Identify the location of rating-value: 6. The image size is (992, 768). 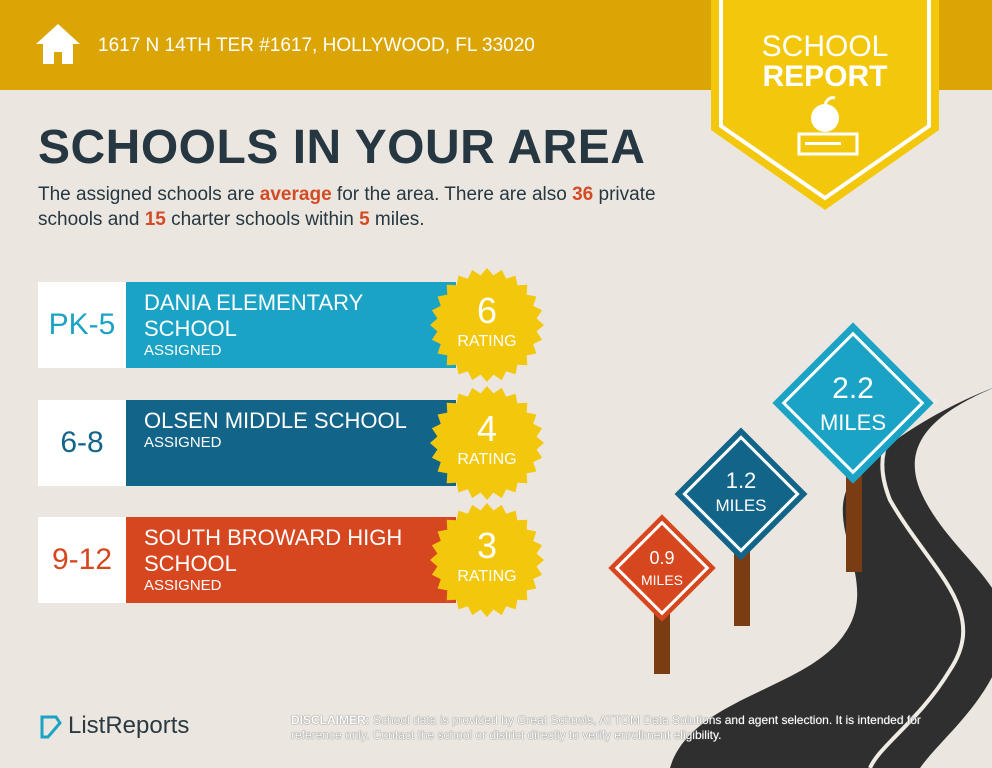
(487, 310).